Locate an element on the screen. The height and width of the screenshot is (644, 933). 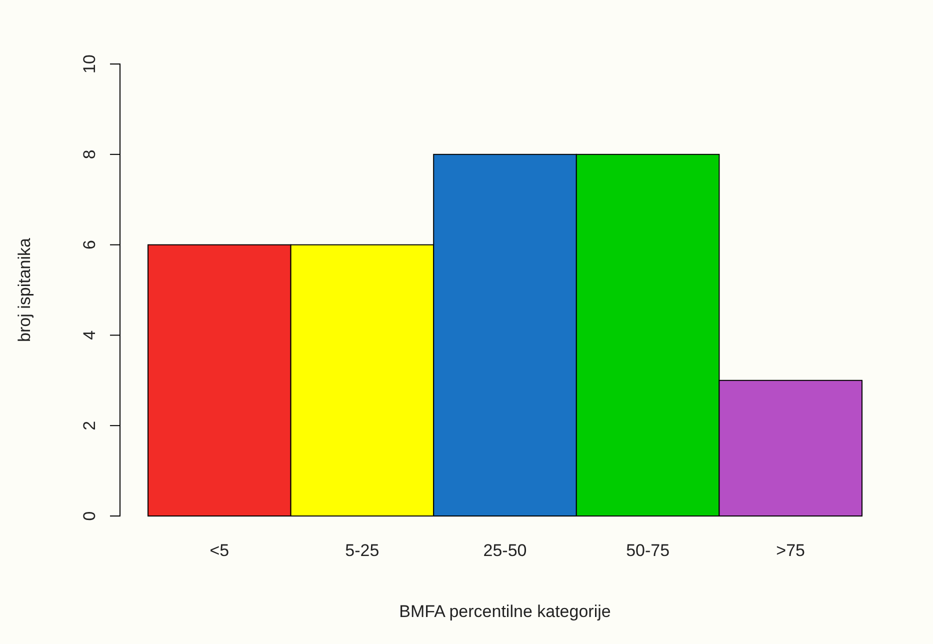
y-tick-label: 2 is located at coordinates (89, 425).